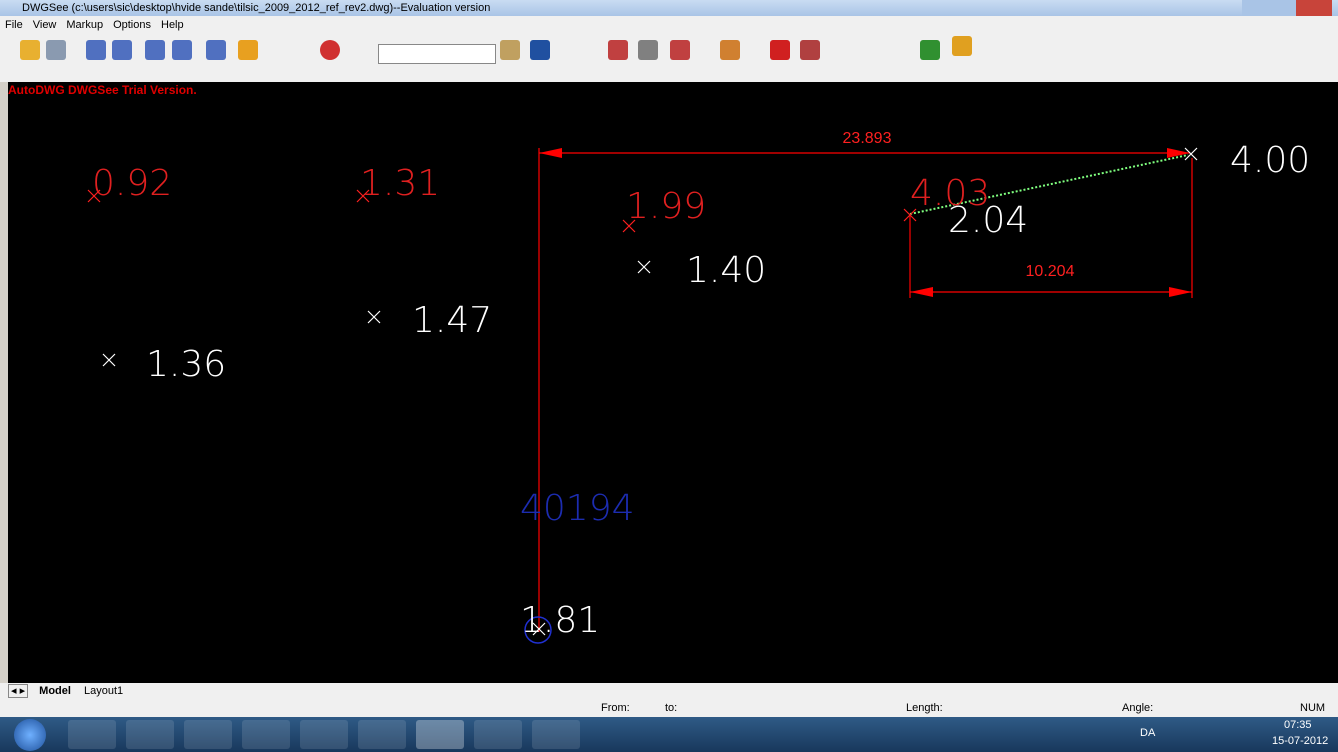 Image resolution: width=1338 pixels, height=752 pixels. Describe the element at coordinates (1287, 8) in the screenshot. I see `window-controls` at that location.